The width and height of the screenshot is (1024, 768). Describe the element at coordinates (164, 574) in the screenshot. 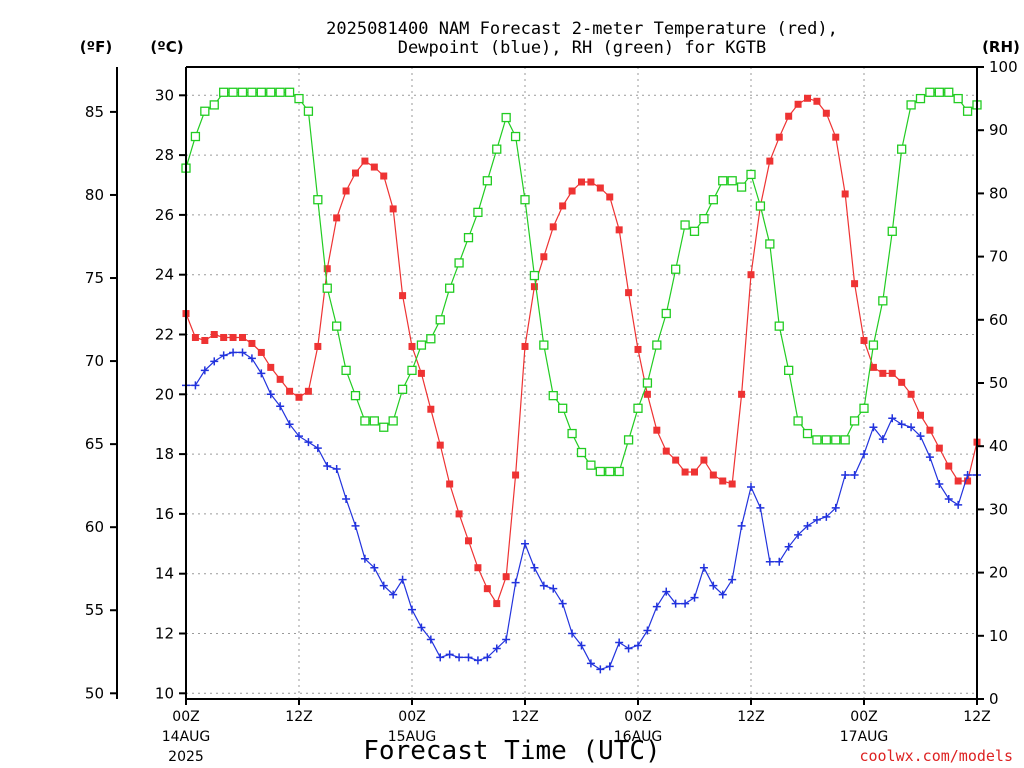

I see `celsius-tick-label: 14` at that location.